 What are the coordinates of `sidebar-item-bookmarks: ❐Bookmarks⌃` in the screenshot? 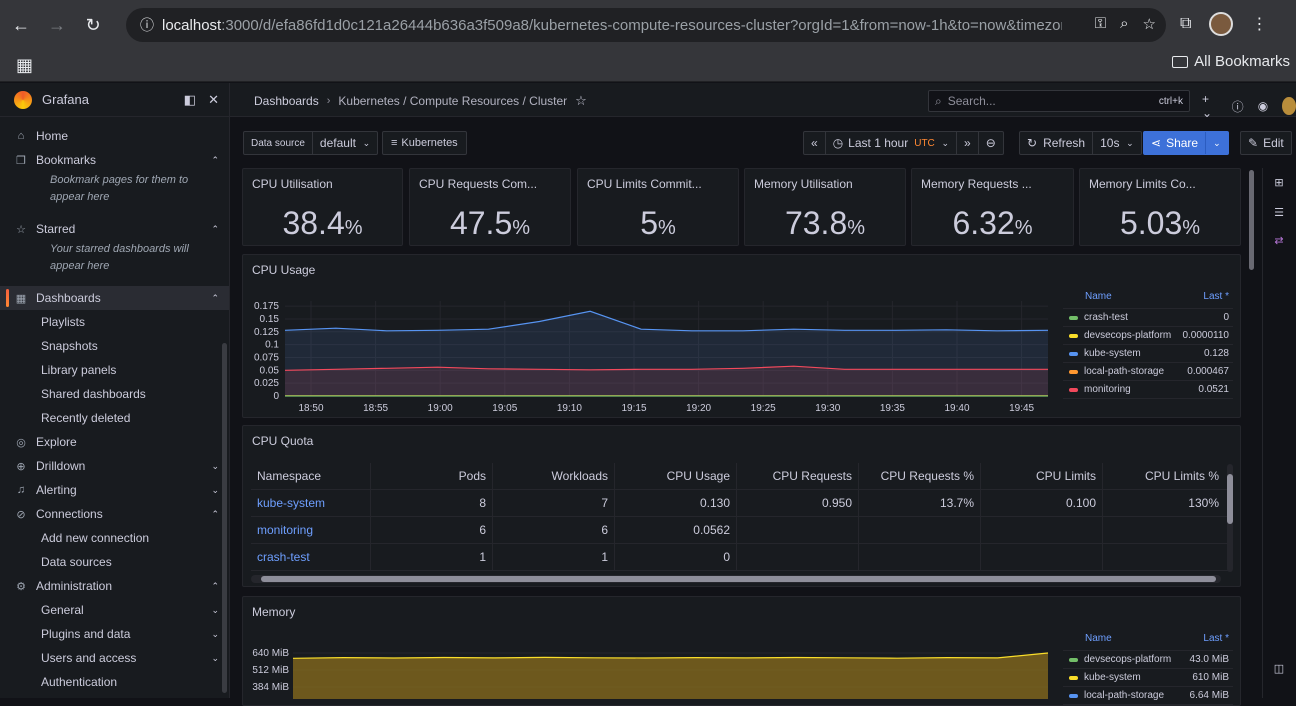 It's located at (114, 160).